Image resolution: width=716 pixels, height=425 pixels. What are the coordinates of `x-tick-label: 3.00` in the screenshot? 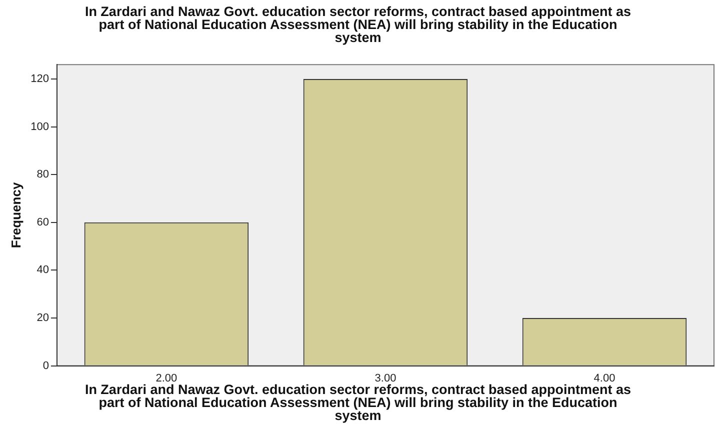 It's located at (385, 378).